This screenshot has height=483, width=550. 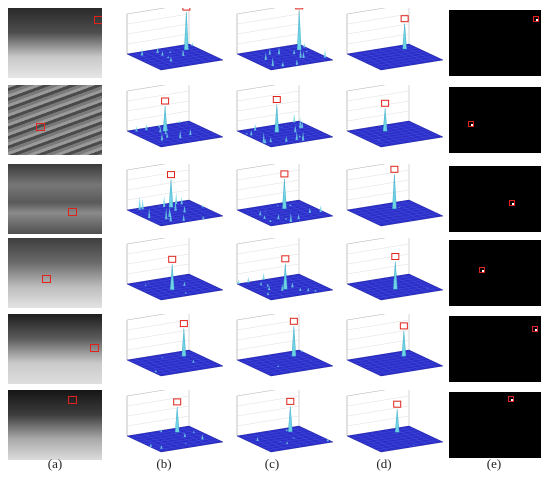 I want to click on caption-c: (c), so click(x=272, y=463).